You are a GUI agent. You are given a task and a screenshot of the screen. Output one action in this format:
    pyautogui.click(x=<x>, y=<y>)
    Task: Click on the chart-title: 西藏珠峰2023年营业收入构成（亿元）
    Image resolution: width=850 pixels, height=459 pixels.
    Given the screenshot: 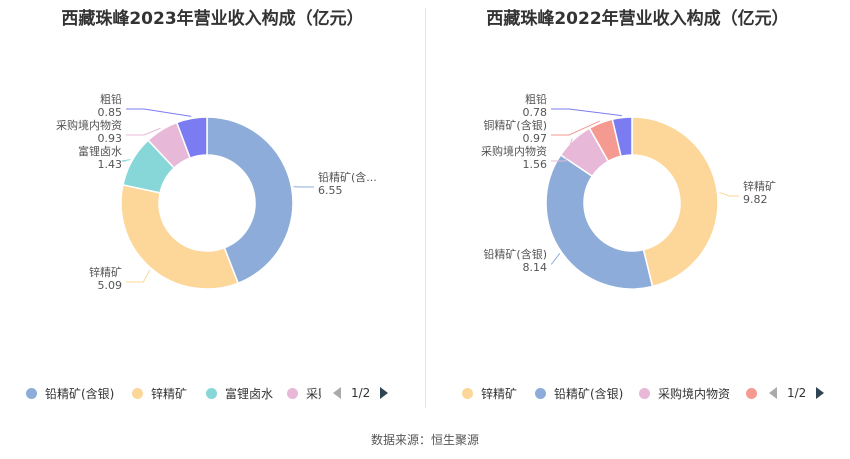 What is the action you would take?
    pyautogui.click(x=212, y=19)
    